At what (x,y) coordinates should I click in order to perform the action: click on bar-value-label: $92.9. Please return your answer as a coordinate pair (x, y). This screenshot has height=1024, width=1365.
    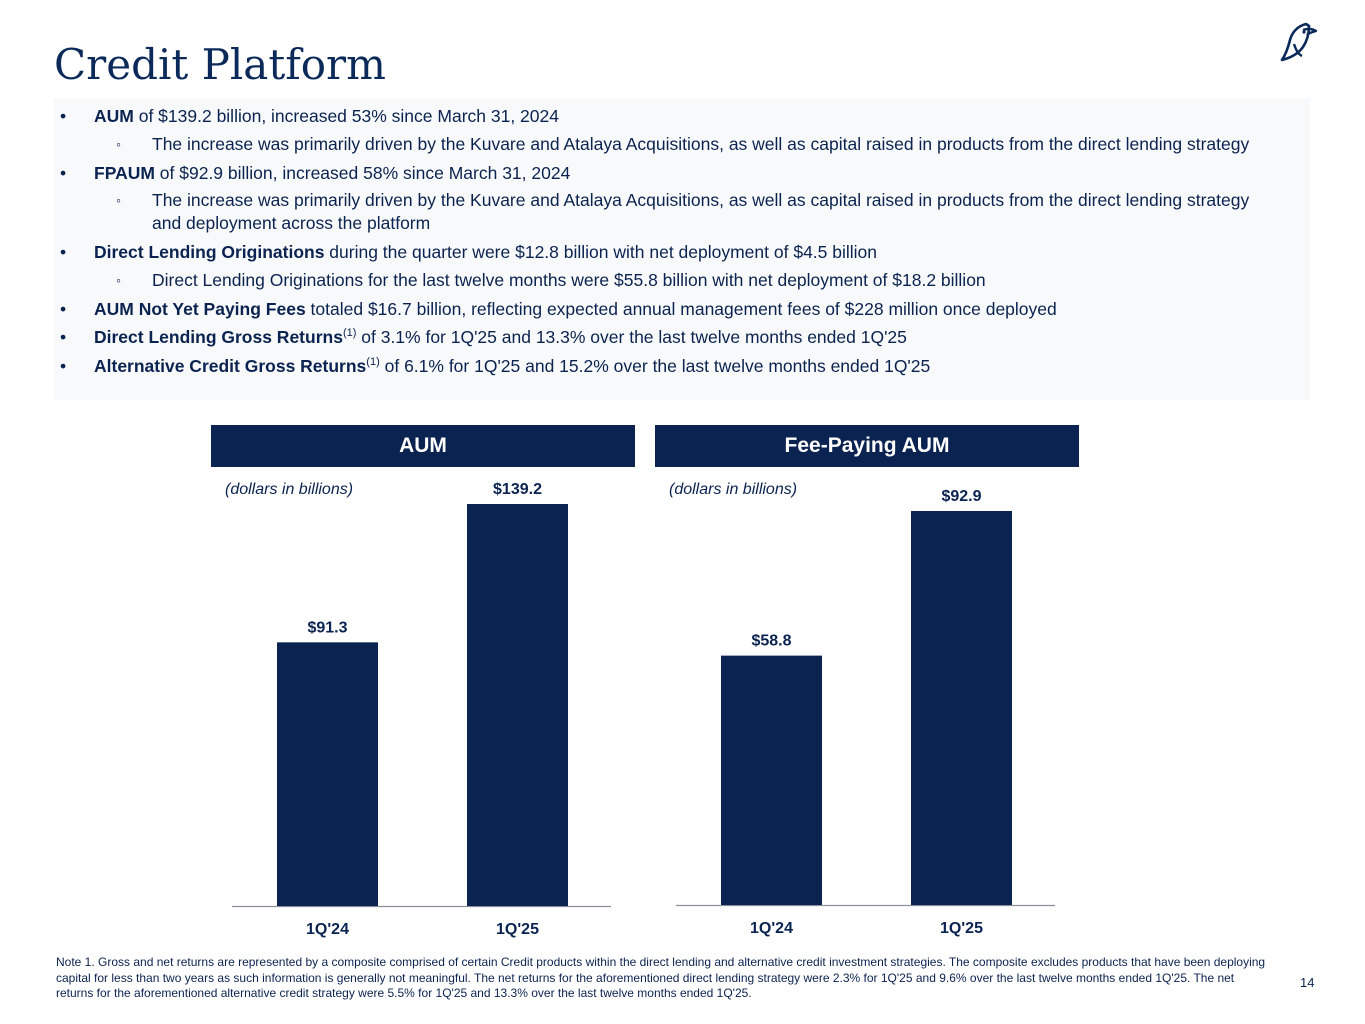
    Looking at the image, I should click on (961, 496).